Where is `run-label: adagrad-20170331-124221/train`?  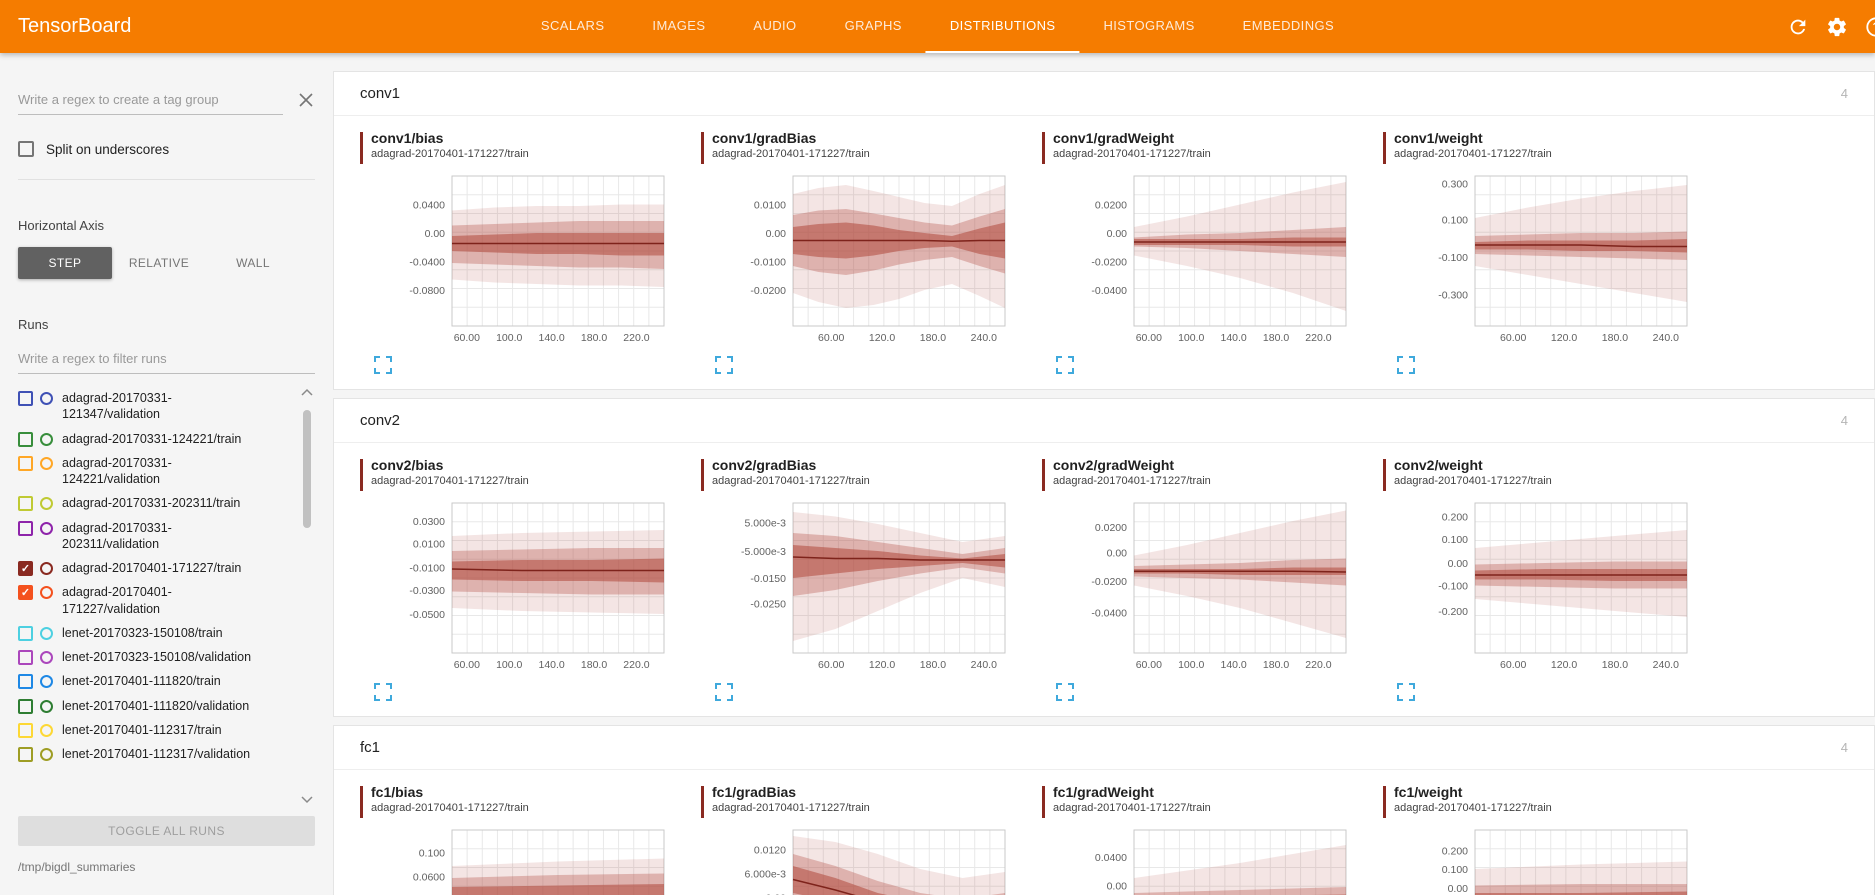 run-label: adagrad-20170331-124221/train is located at coordinates (152, 438).